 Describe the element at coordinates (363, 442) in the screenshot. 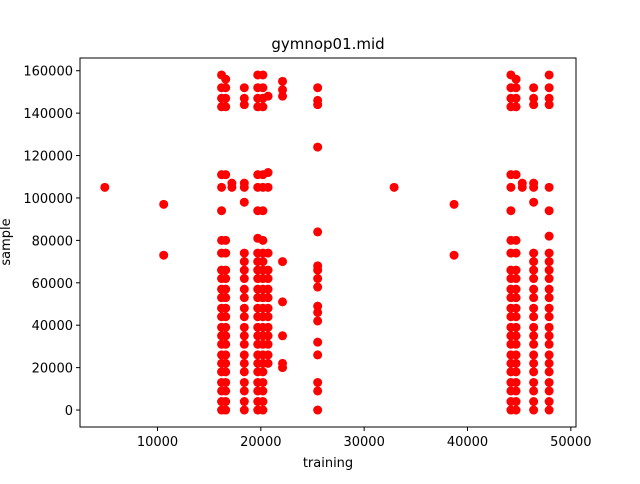

I see `x-tick-label: 30000` at that location.